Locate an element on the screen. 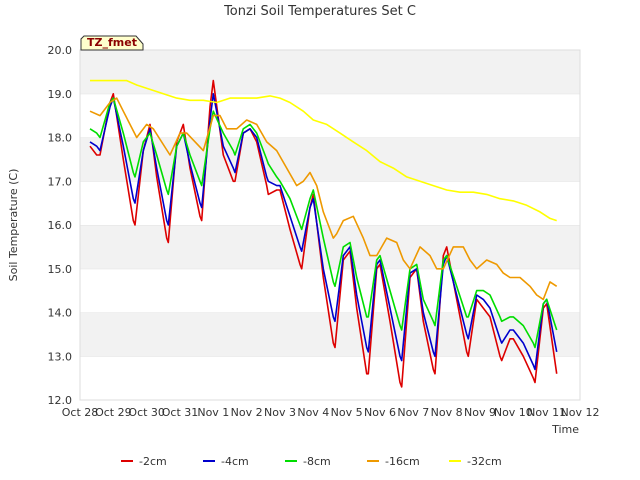 The width and height of the screenshot is (640, 480). y-tick-label: 15.0 is located at coordinates (60, 269).